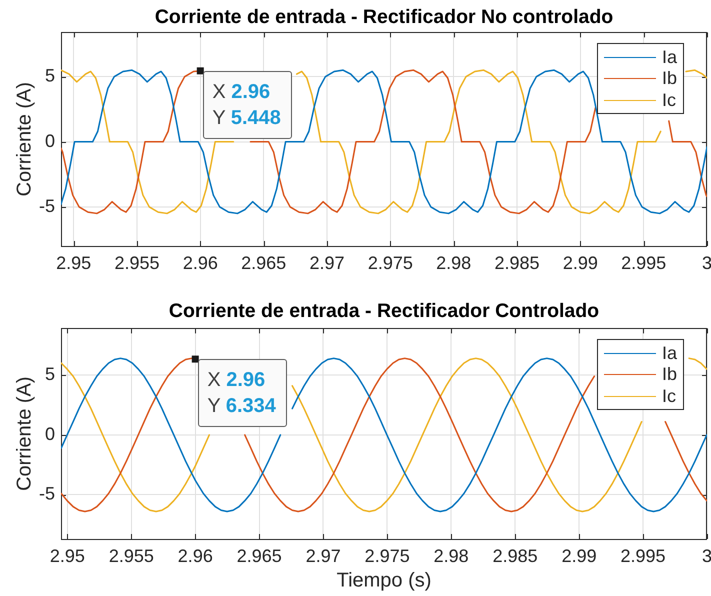  I want to click on annotation: X 2.96 Y 5.448, so click(246, 104).